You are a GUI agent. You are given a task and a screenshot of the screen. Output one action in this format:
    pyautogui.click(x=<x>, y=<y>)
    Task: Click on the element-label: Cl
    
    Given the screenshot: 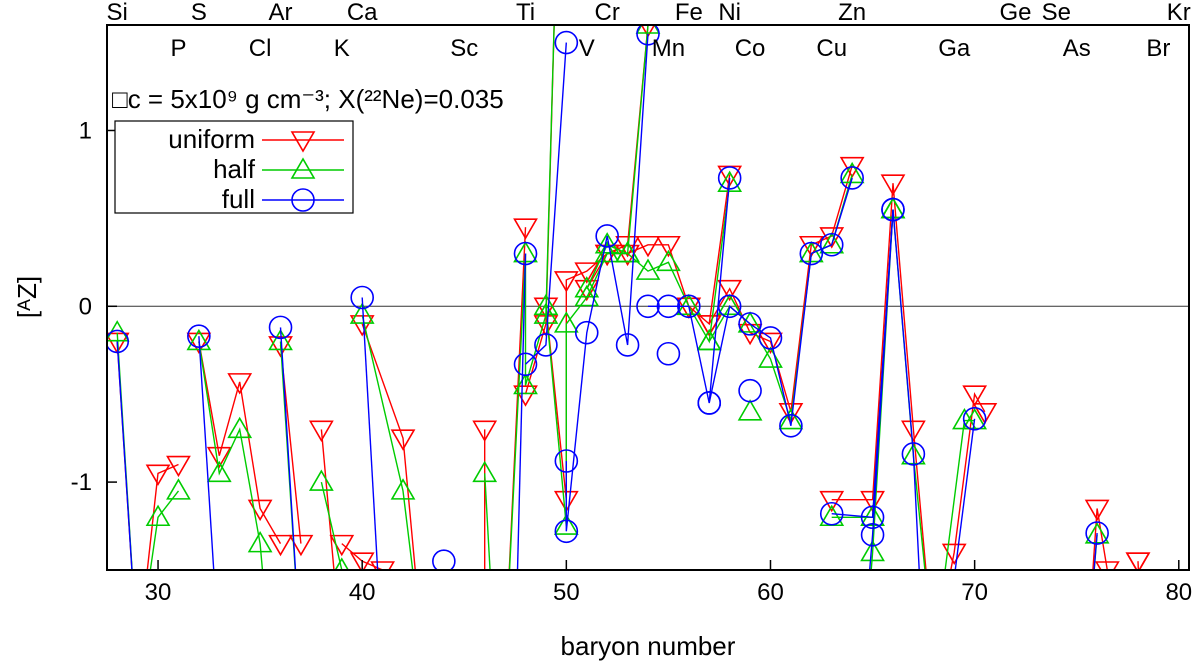 What is the action you would take?
    pyautogui.click(x=260, y=48)
    